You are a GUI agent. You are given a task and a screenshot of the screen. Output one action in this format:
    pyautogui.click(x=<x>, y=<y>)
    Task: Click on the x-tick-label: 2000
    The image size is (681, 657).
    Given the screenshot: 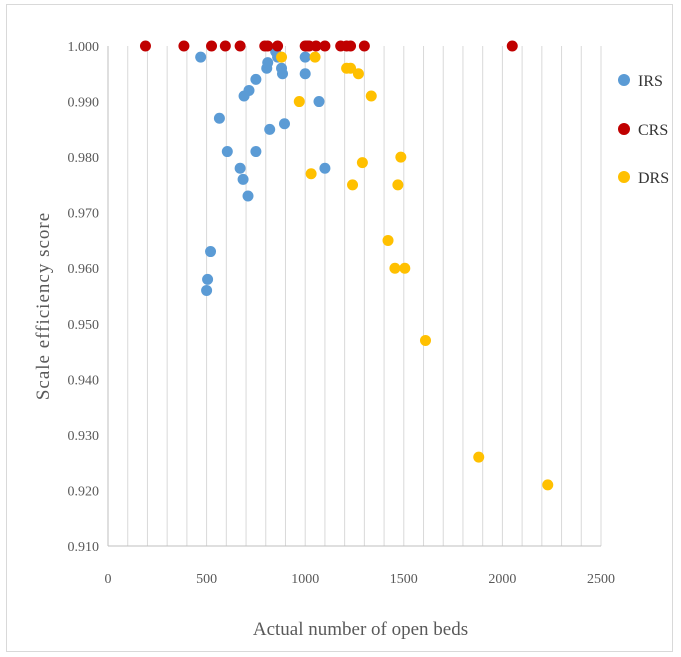 What is the action you would take?
    pyautogui.click(x=502, y=579)
    